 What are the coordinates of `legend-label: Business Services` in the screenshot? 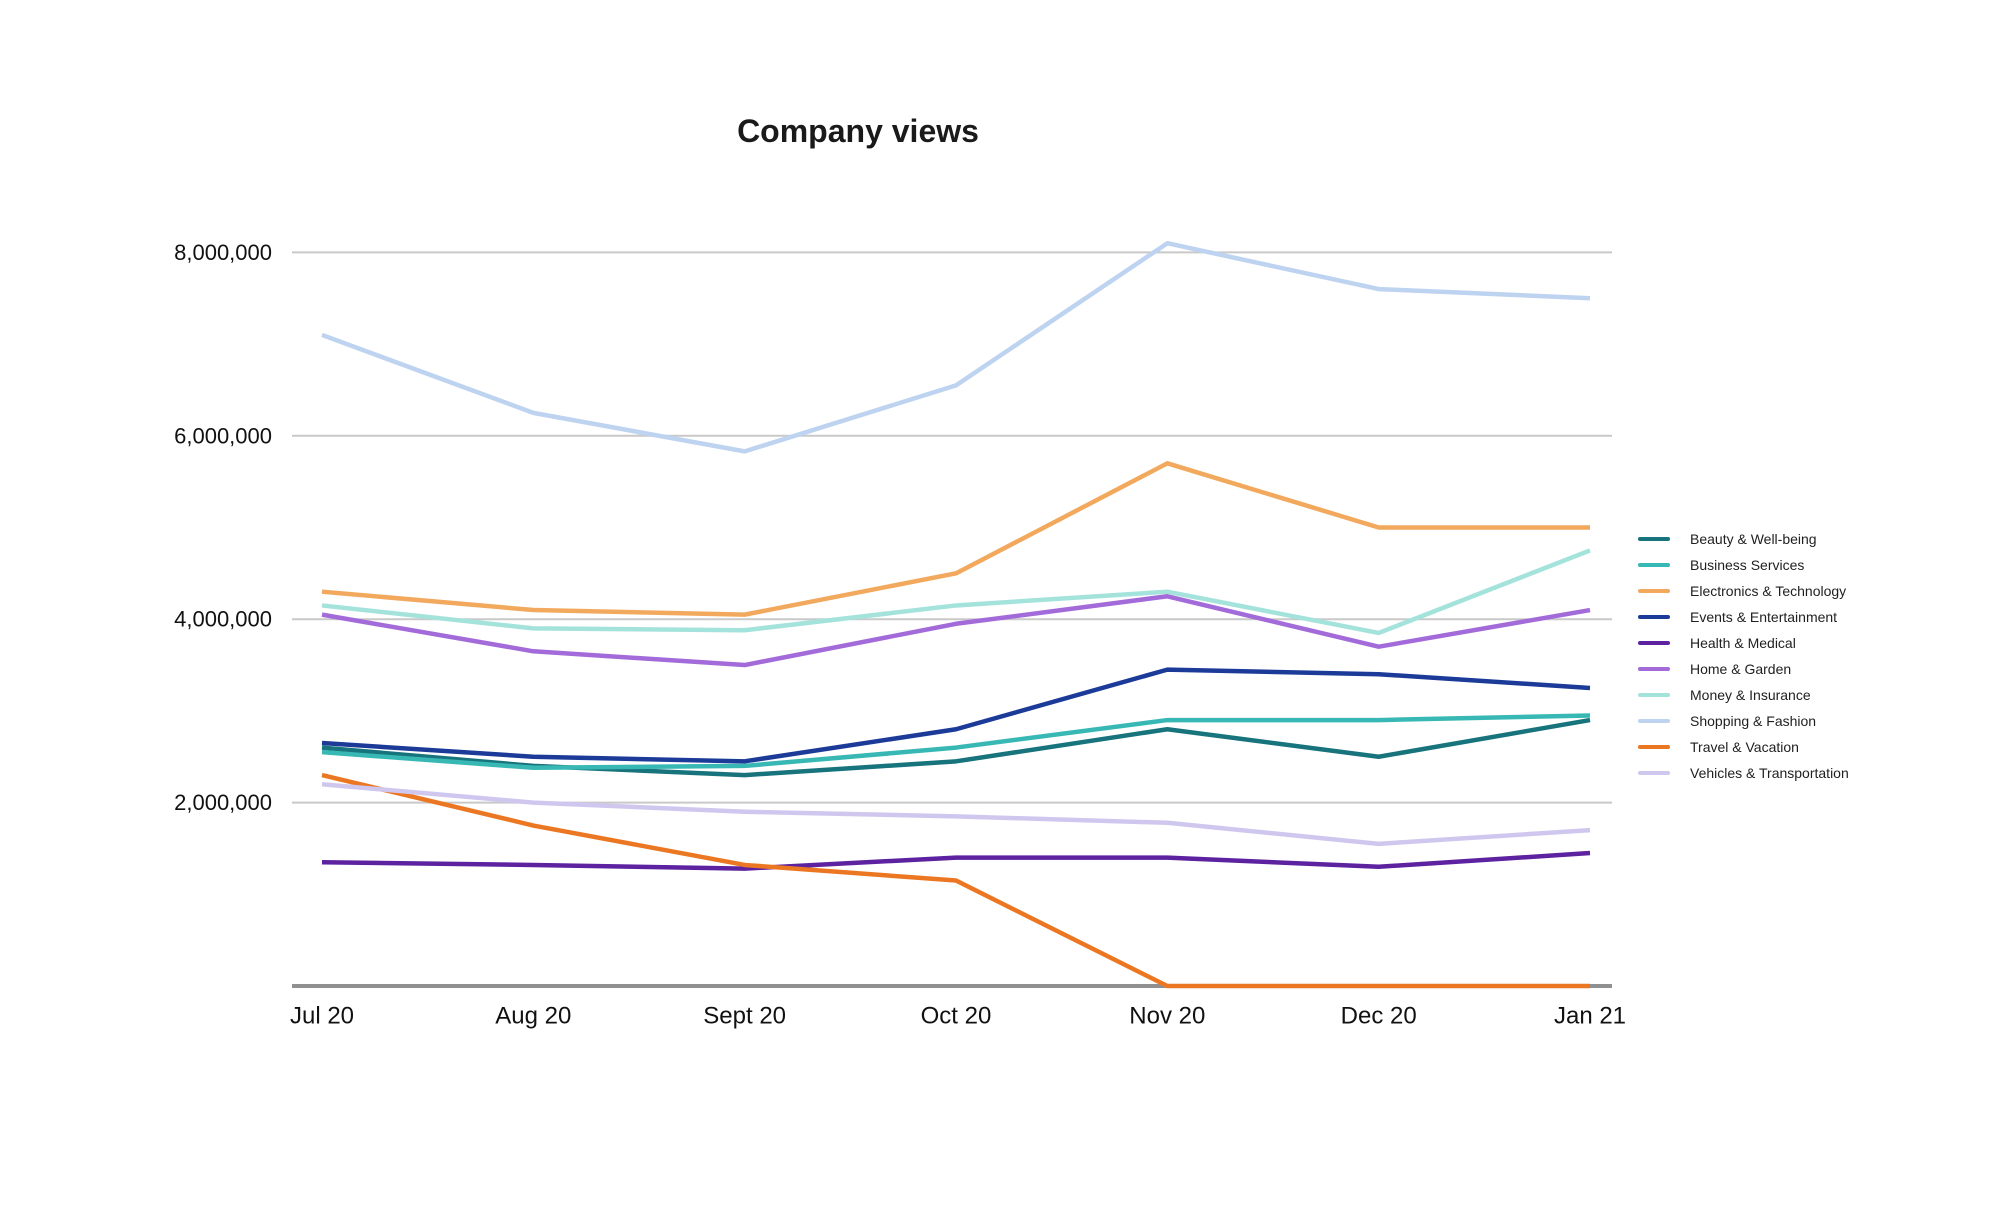 It's located at (1747, 565).